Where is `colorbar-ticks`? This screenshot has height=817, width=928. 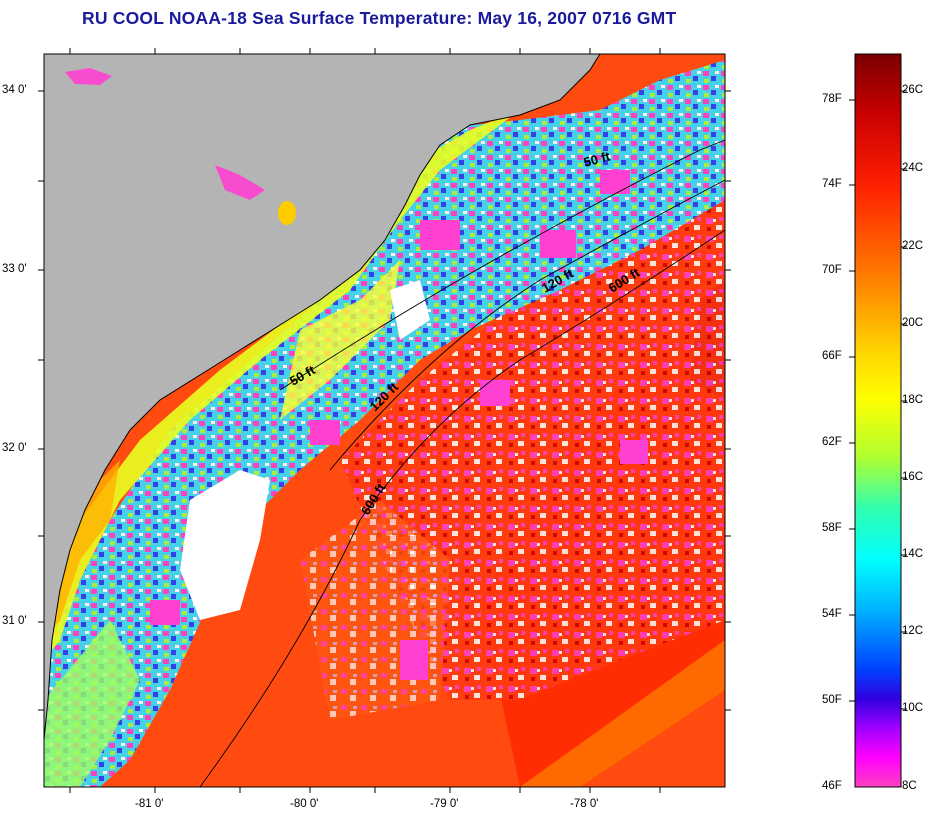
colorbar-ticks is located at coordinates (878, 400).